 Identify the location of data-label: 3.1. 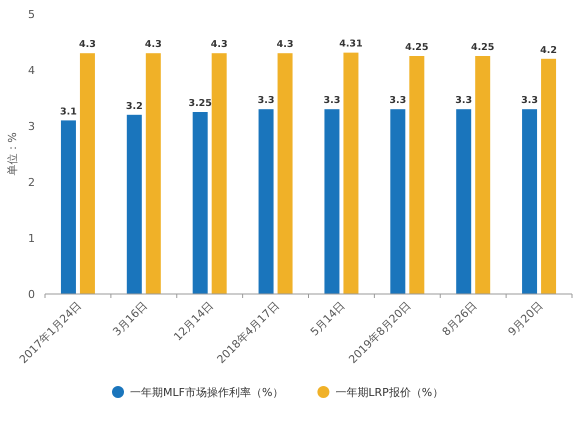
(68, 112).